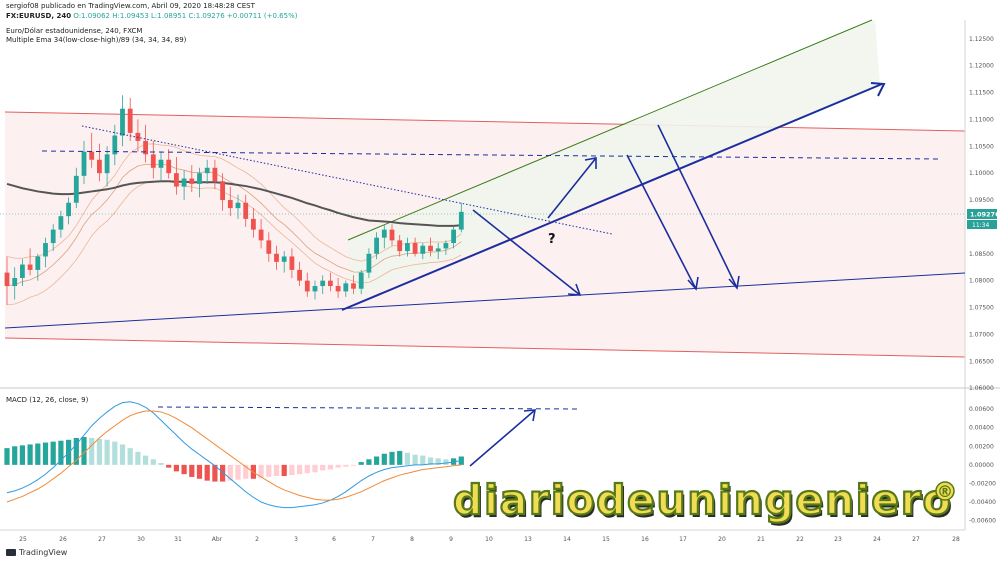 The width and height of the screenshot is (1000, 564). What do you see at coordinates (878, 89) in the screenshot?
I see `ascending-support-arrowhead` at bounding box center [878, 89].